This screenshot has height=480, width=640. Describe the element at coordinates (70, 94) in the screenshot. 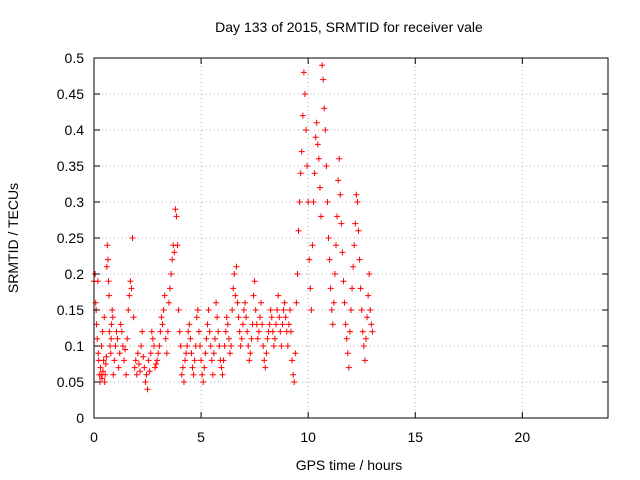

I see `y-tick-label: 0.45` at that location.